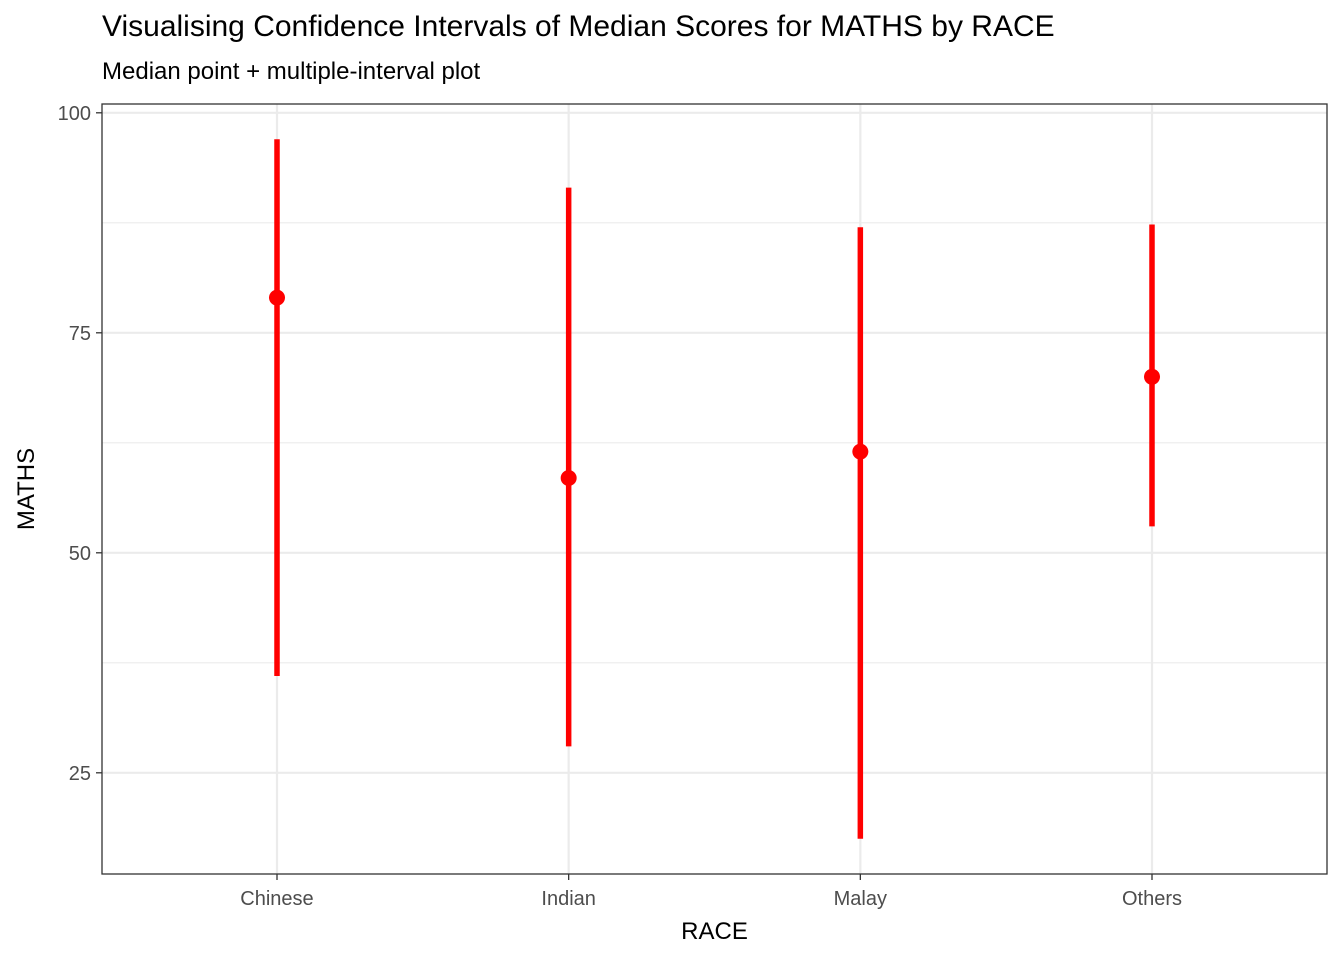 This screenshot has width=1344, height=960. Describe the element at coordinates (714, 931) in the screenshot. I see `x-axis-title: RACE` at that location.